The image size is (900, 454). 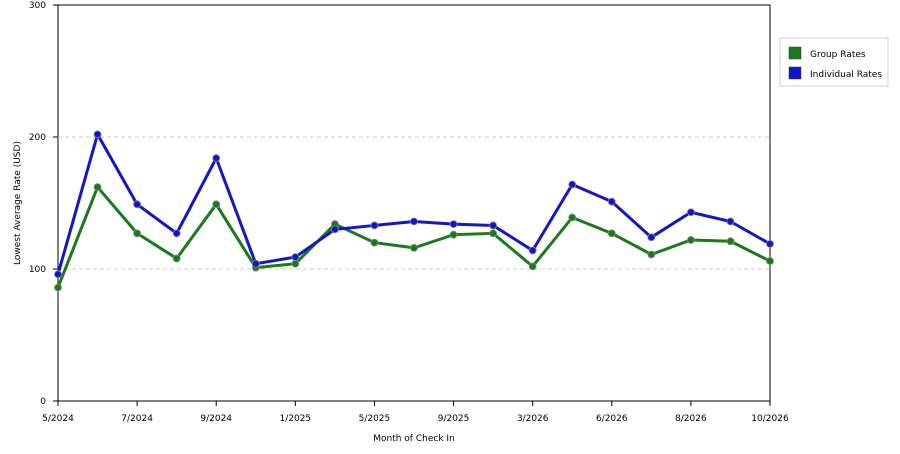 I want to click on y-tick-label: 300, so click(x=37, y=6).